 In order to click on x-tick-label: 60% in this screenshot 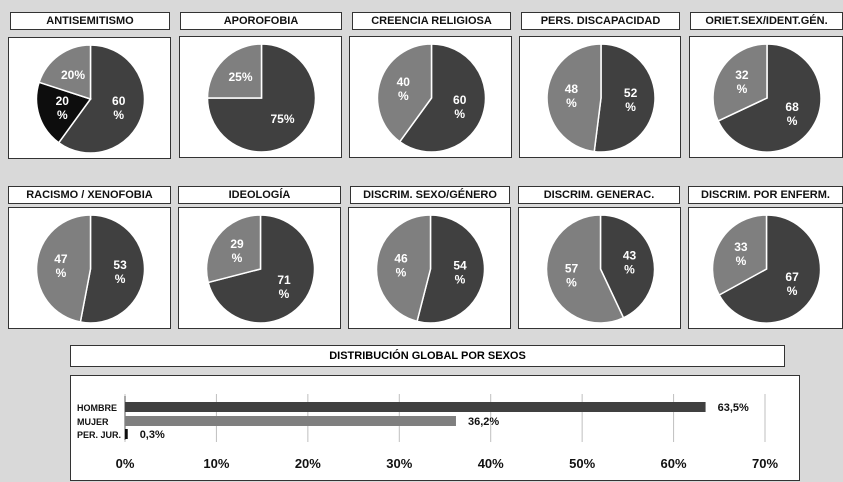, I will do `click(674, 463)`.